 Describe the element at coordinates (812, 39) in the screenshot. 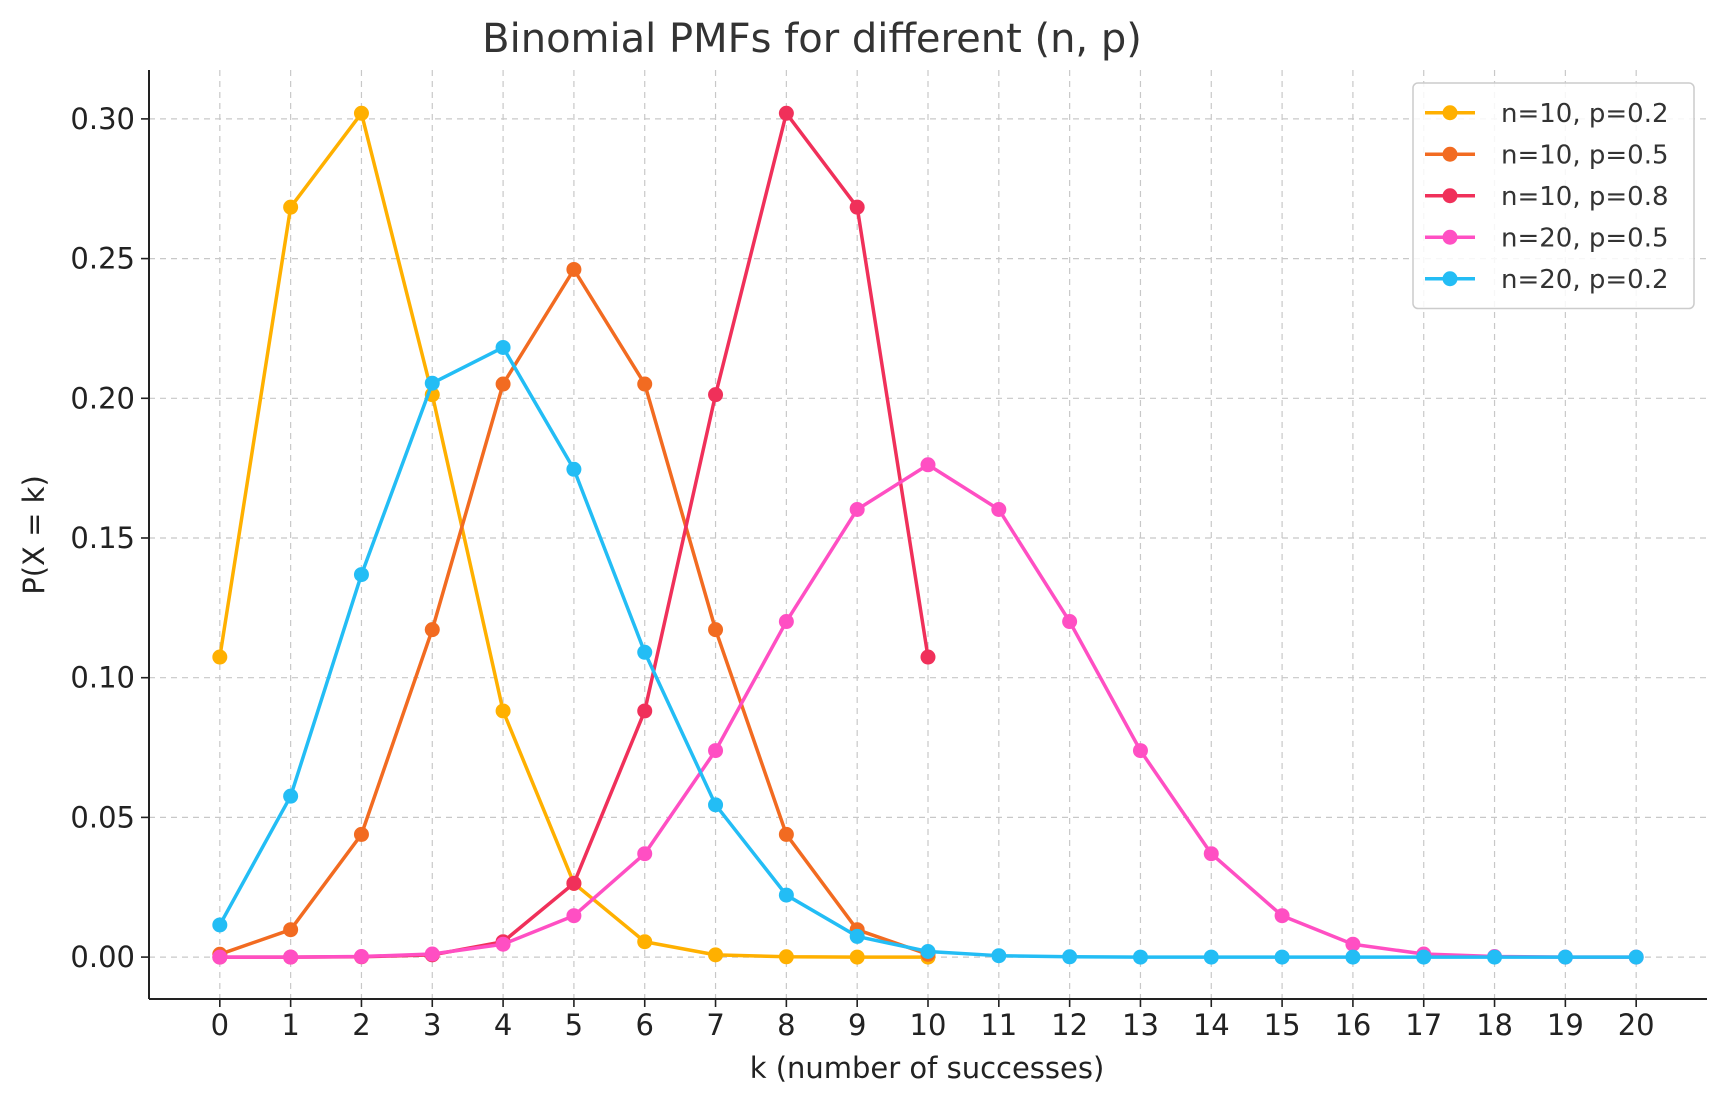

I see `chart-title: Binomial PMFs for different (n, p)` at that location.